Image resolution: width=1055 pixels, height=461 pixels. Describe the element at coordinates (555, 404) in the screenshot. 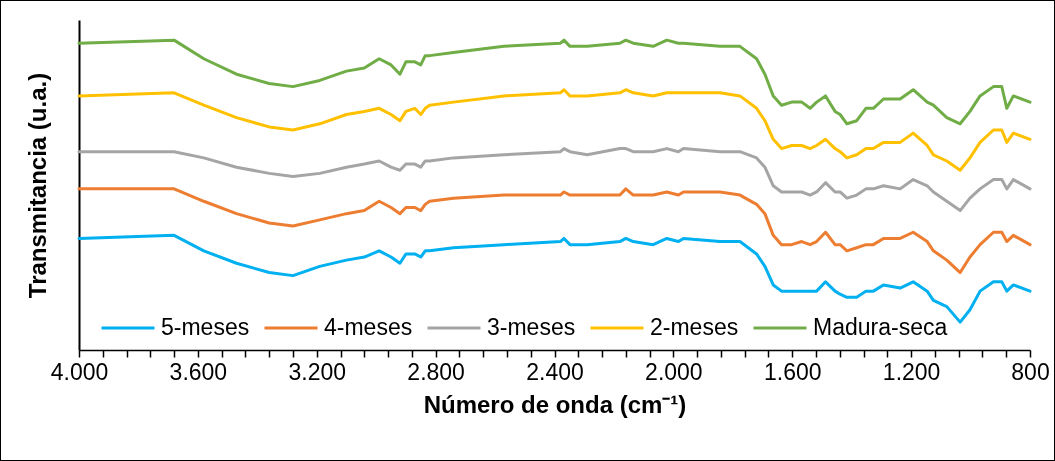

I see `x-axis-title: Número de onda (cm⁻¹)` at that location.